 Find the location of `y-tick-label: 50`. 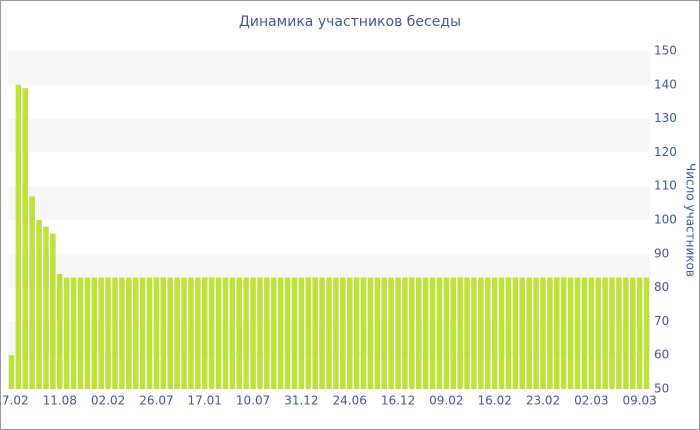

y-tick-label: 50 is located at coordinates (661, 389).